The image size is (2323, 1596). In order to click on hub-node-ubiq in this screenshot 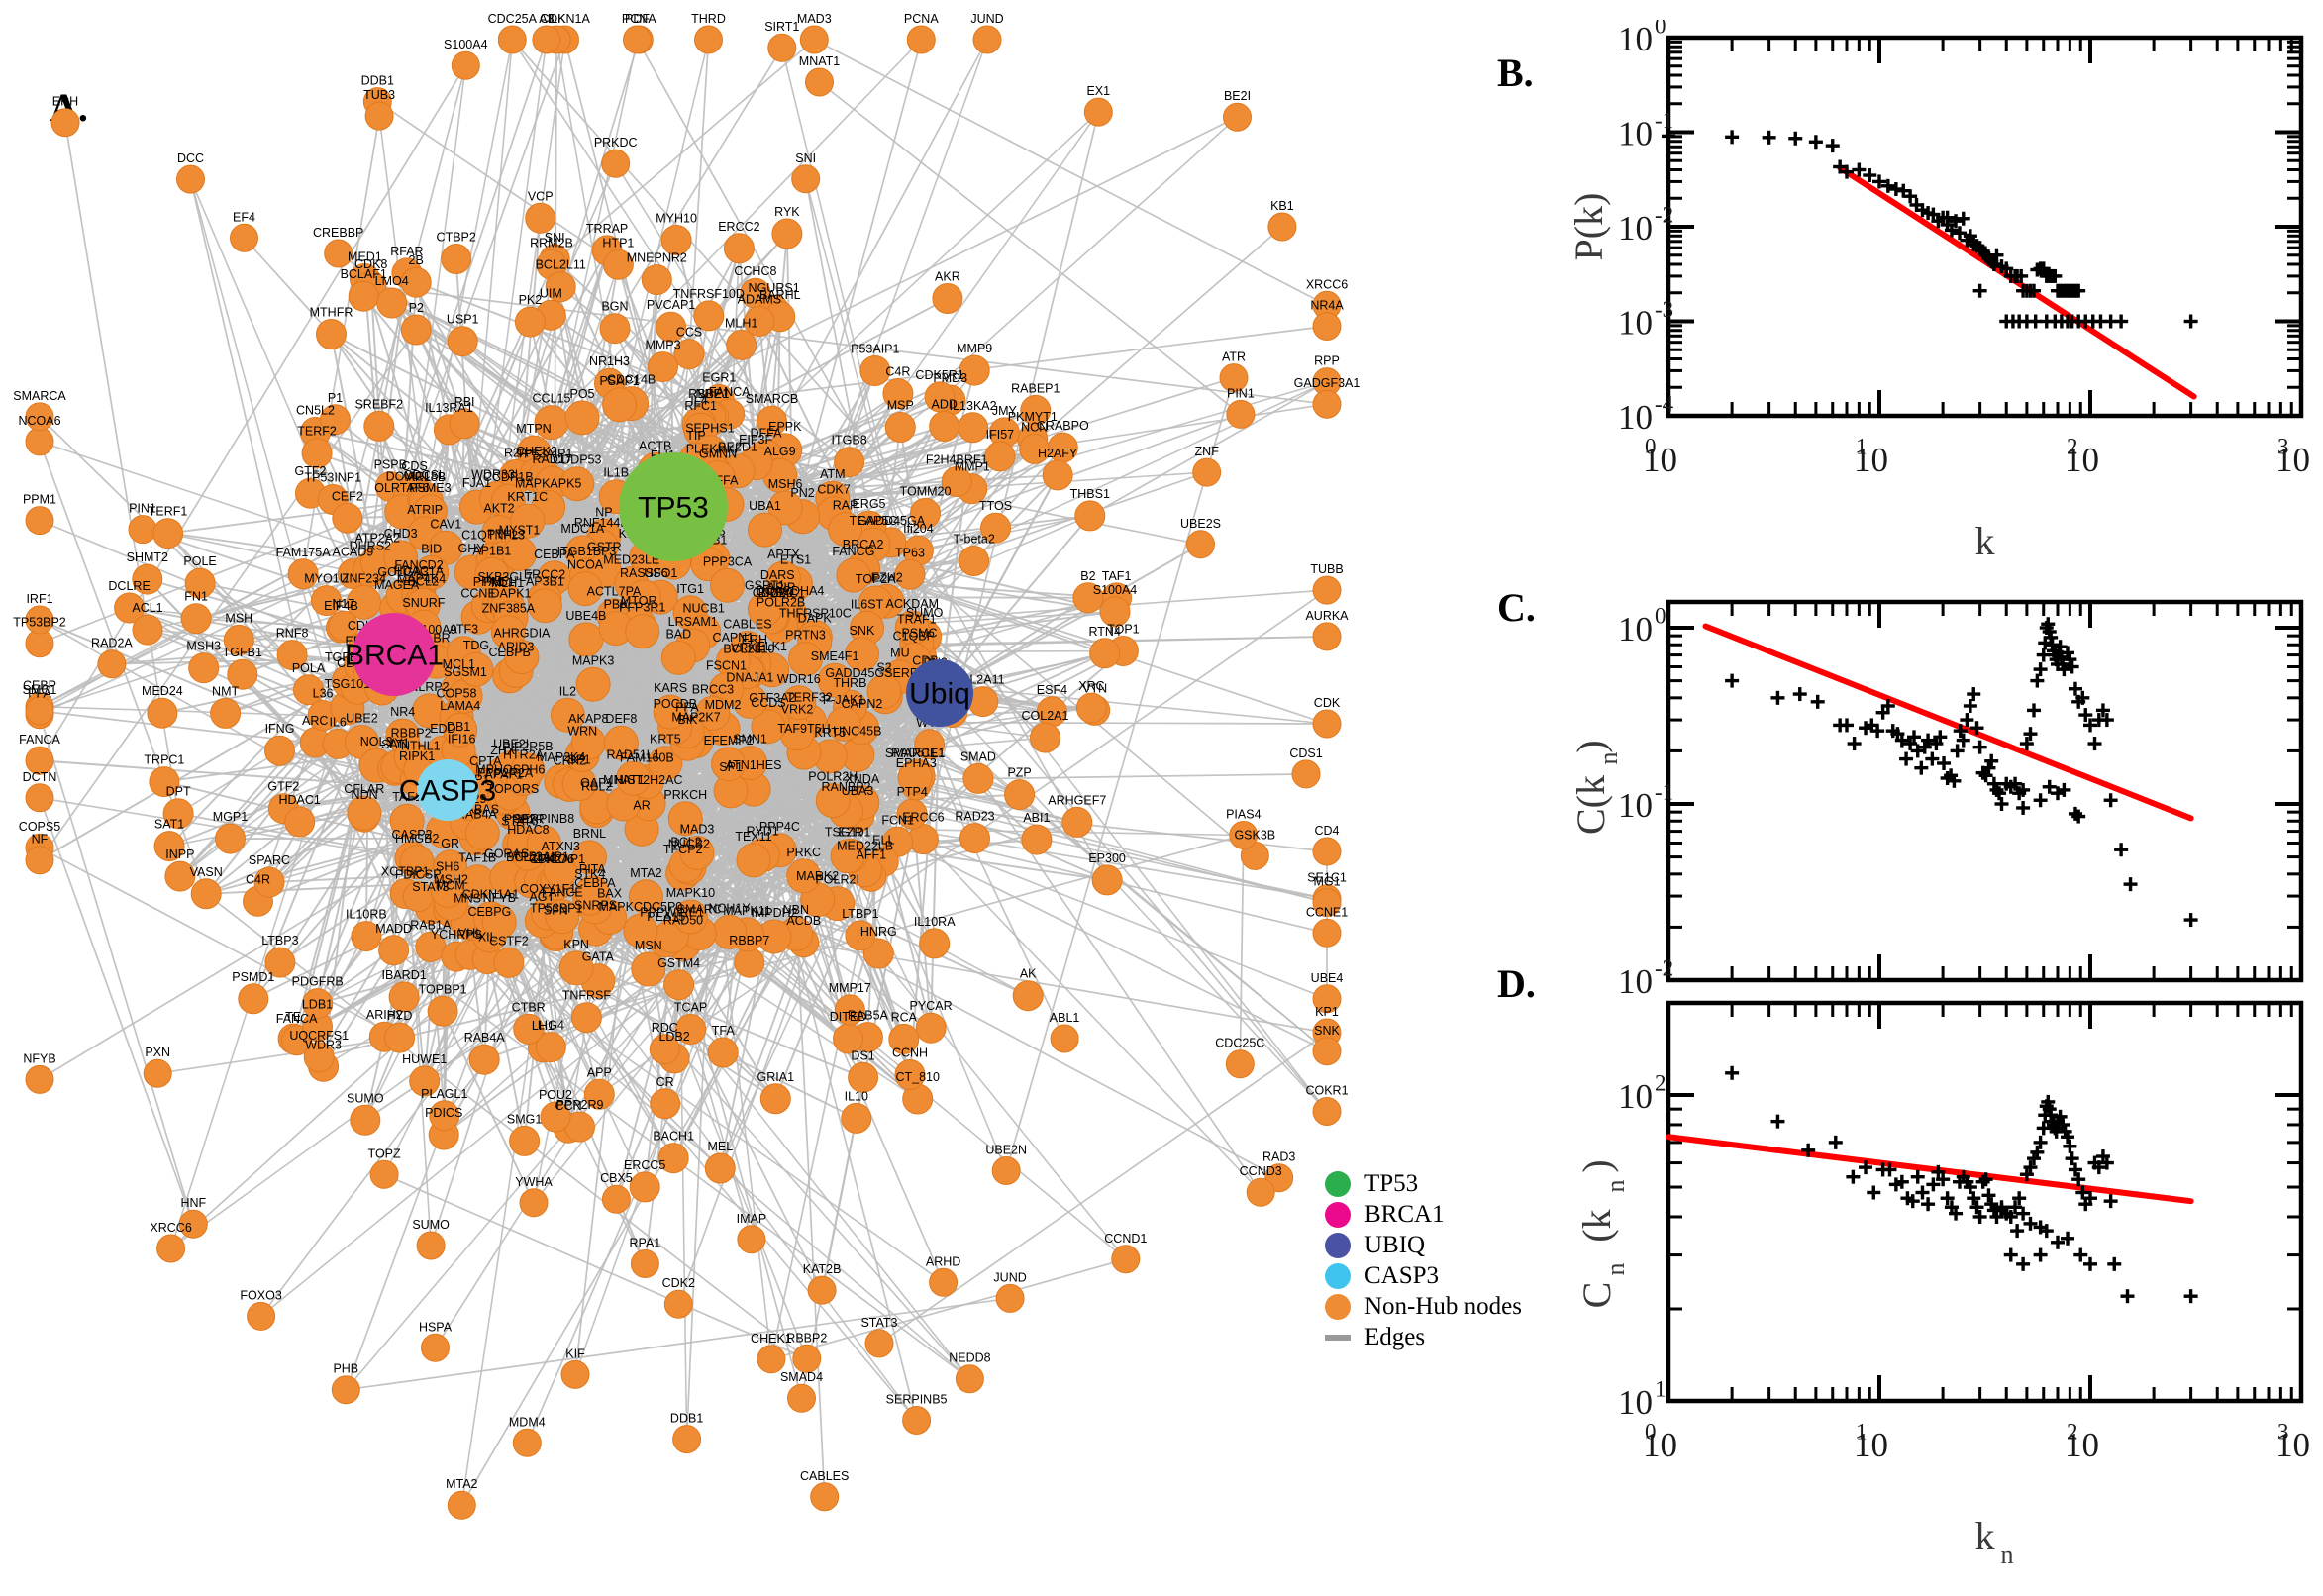, I will do `click(939, 693)`.